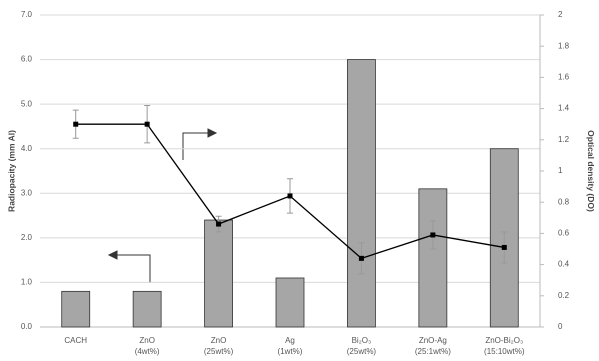  Describe the element at coordinates (290, 351) in the screenshot. I see `x-tick-label: (1wt%)` at that location.